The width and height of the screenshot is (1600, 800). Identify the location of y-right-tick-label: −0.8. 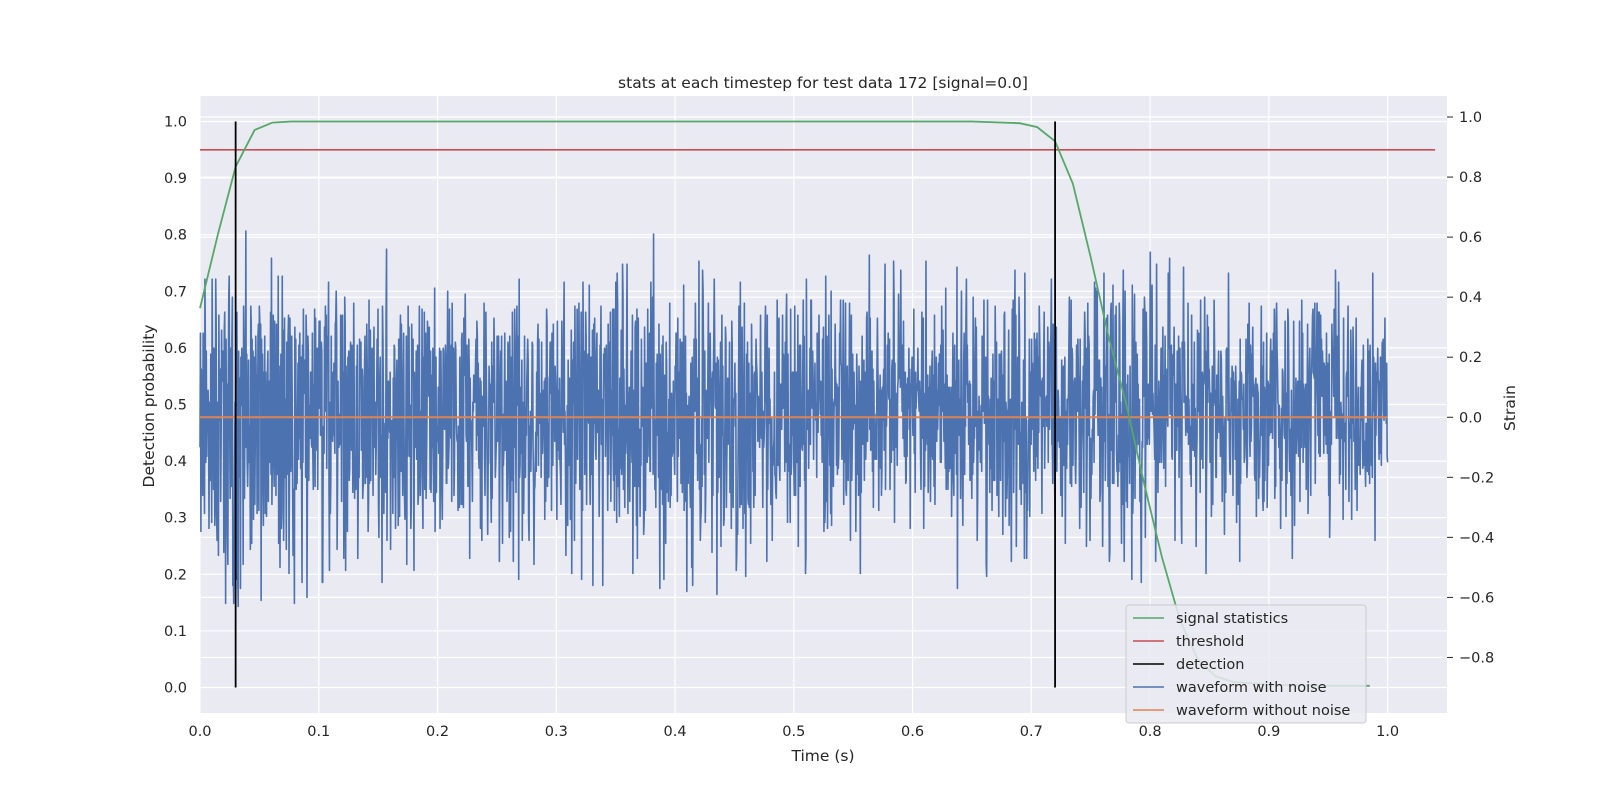
(1476, 658).